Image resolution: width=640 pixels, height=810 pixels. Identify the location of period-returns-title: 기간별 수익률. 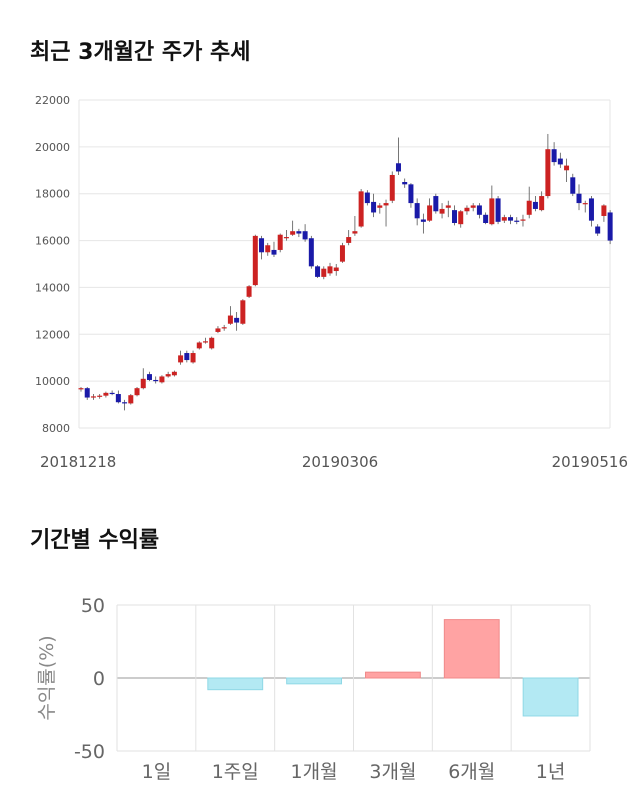
(95, 540).